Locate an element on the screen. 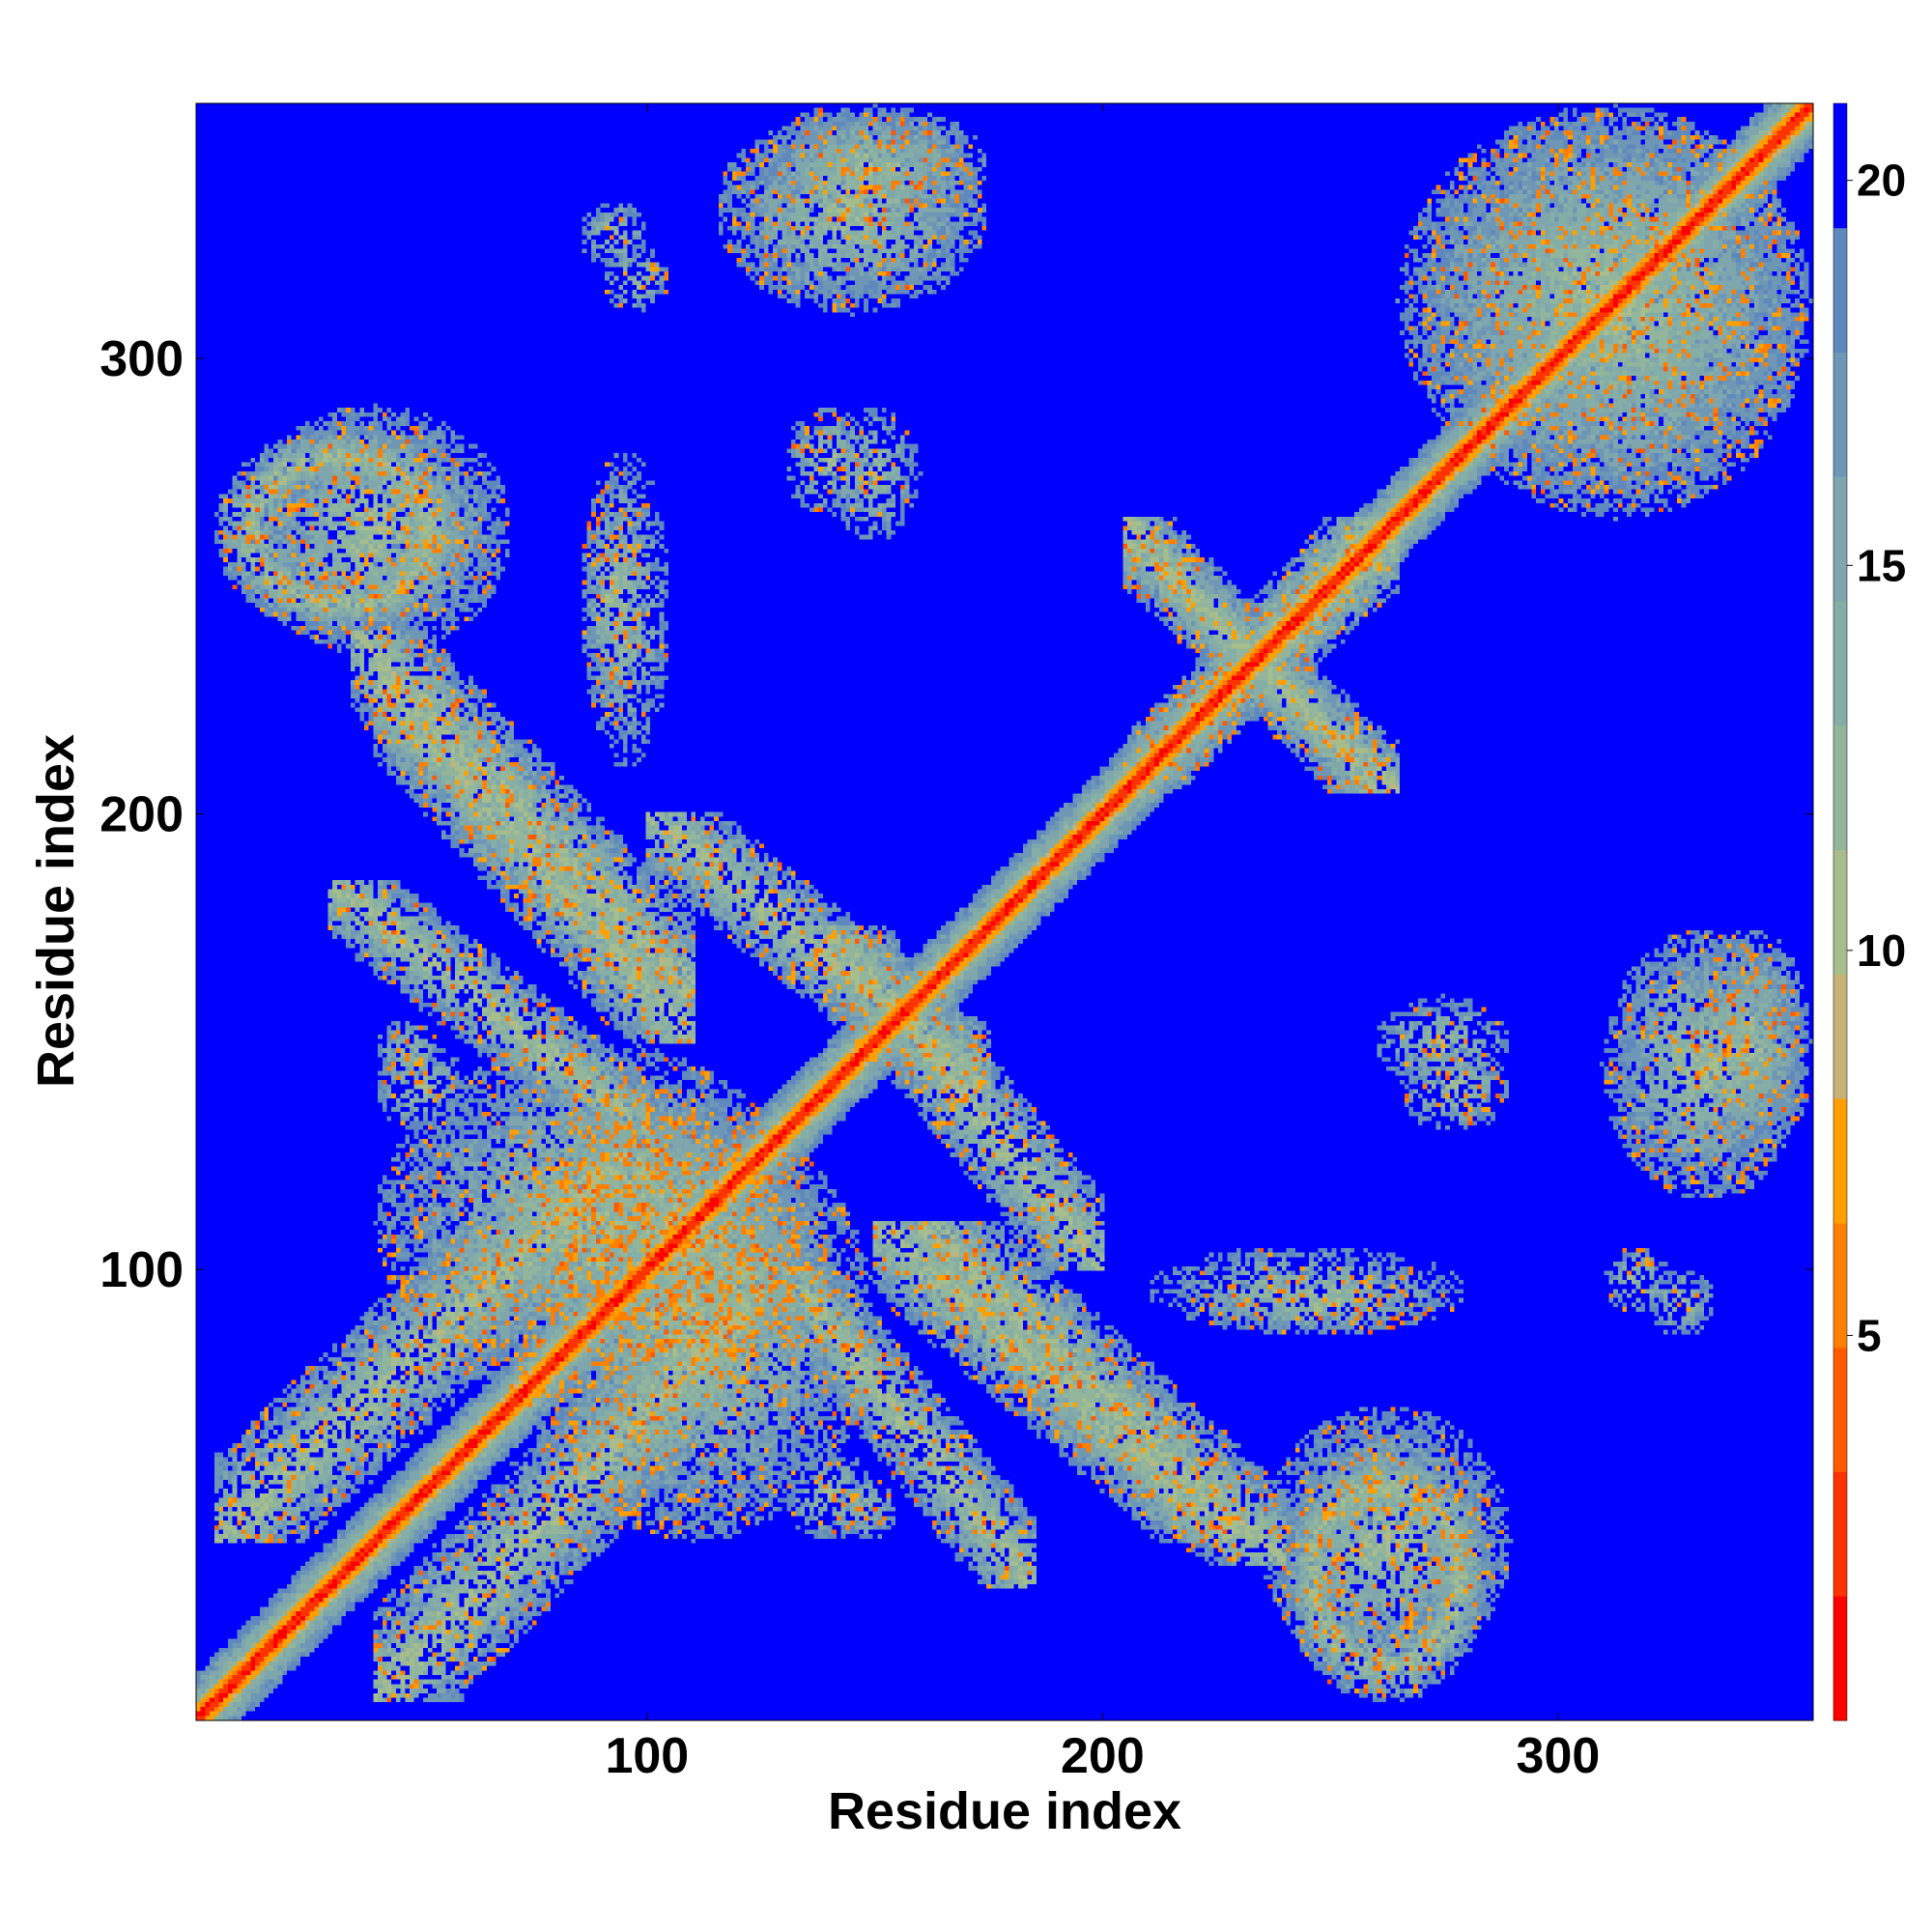  x-tick-label: 300 is located at coordinates (1559, 1756).